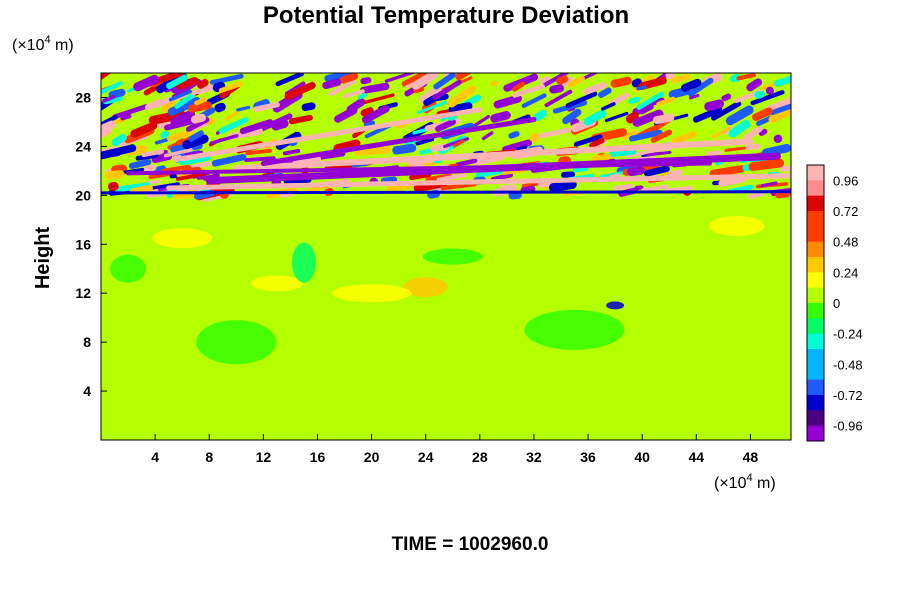 Image resolution: width=900 pixels, height=600 pixels. I want to click on chart-title: Potential Temperature Deviation, so click(446, 15).